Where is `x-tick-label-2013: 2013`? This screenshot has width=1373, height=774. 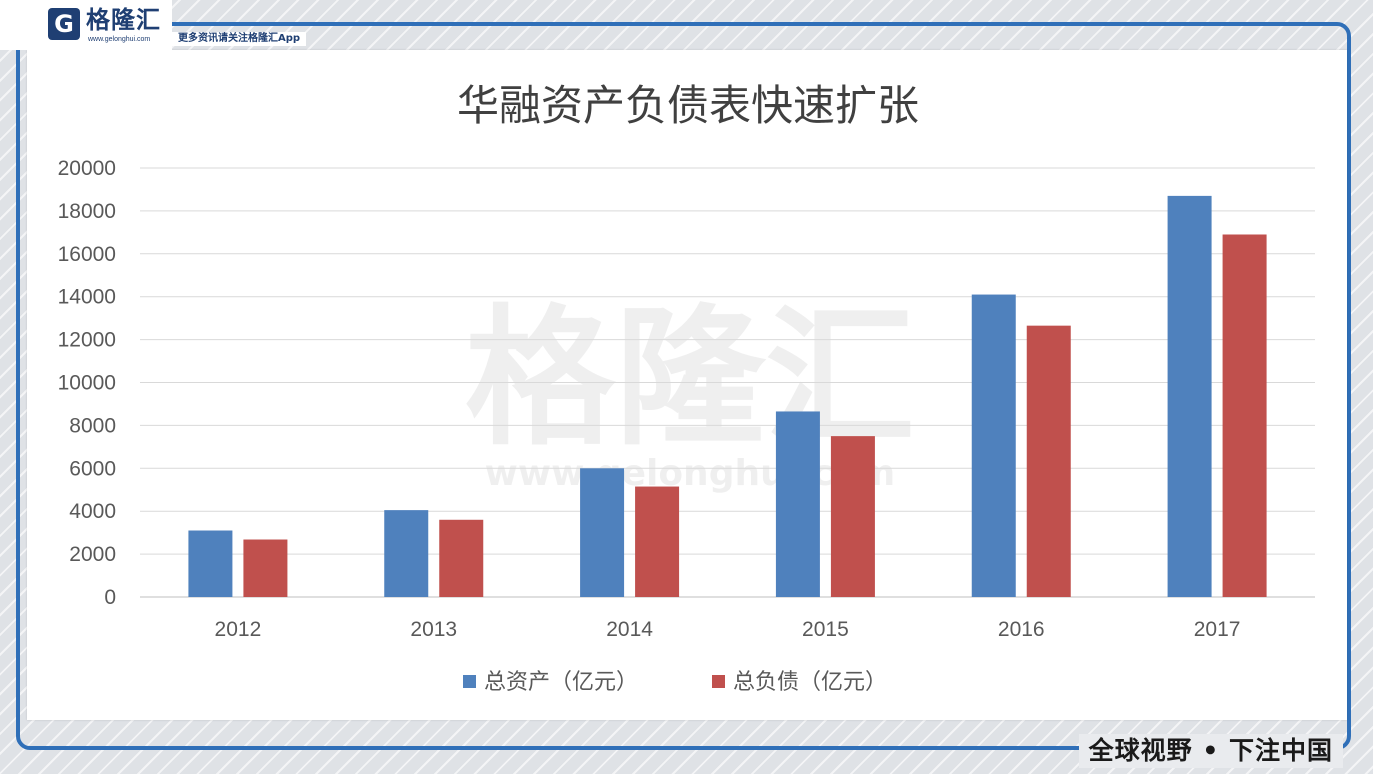
x-tick-label-2013: 2013 is located at coordinates (433, 629).